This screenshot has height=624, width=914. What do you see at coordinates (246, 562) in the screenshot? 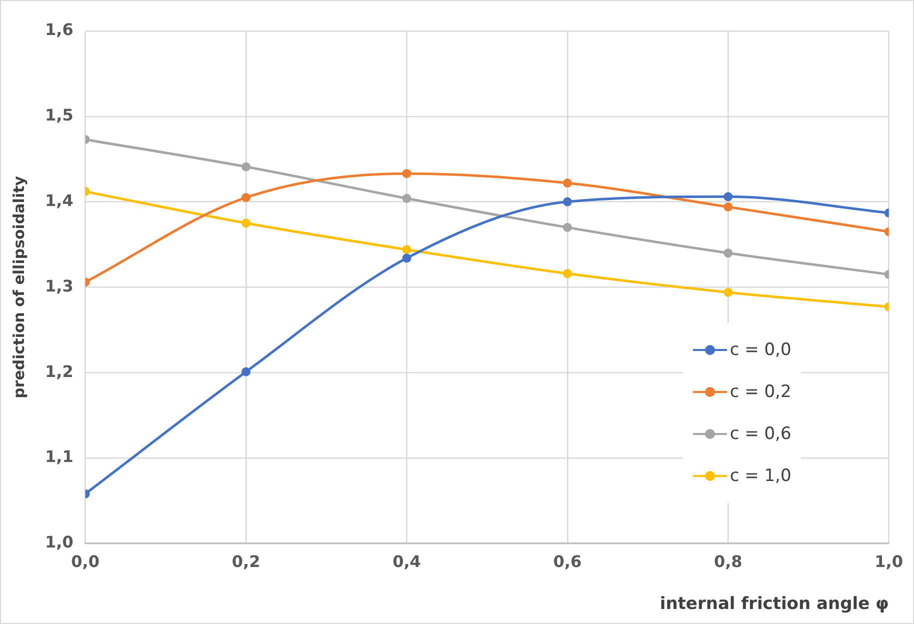
I see `x-tick-label: 0,2` at bounding box center [246, 562].